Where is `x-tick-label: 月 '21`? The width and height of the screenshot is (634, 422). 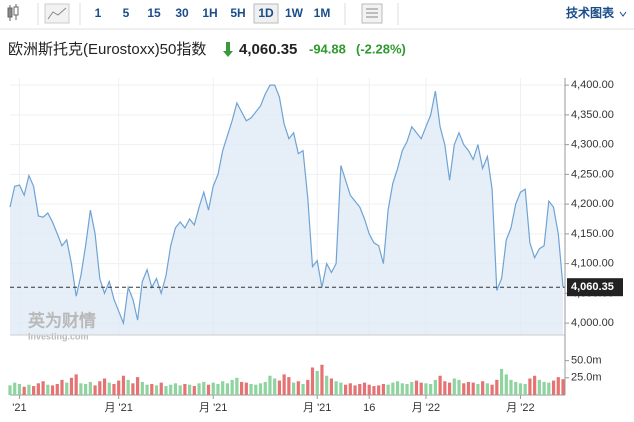
x-tick-label: 月 '21 is located at coordinates (213, 408).